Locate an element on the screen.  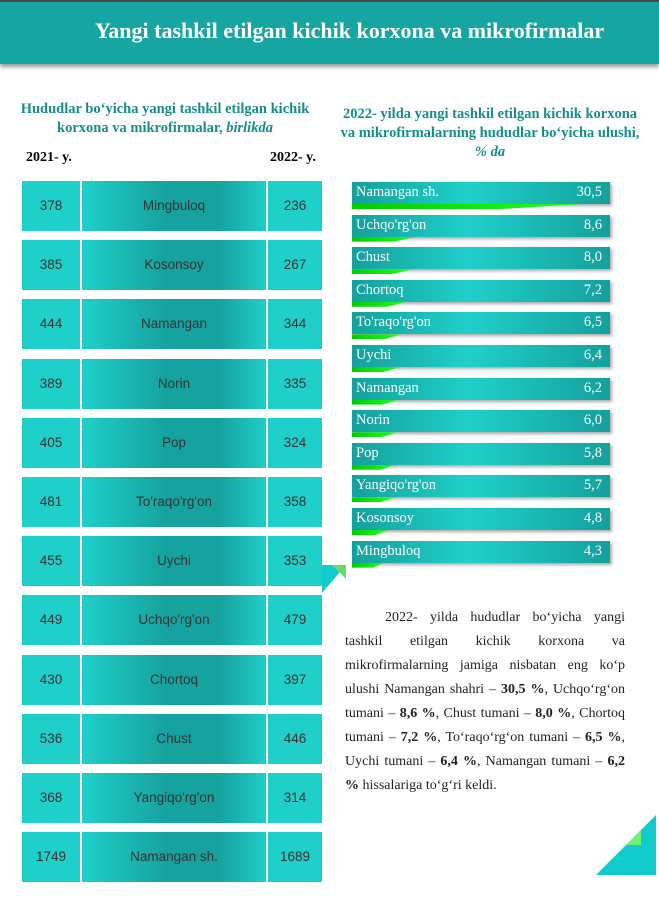
value-2021: 430 is located at coordinates (51, 679).